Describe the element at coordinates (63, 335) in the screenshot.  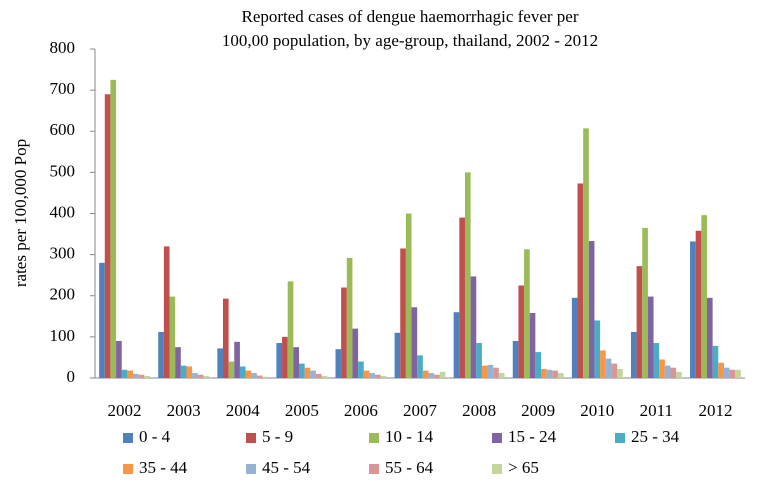
I see `y-tick-label: 100` at that location.